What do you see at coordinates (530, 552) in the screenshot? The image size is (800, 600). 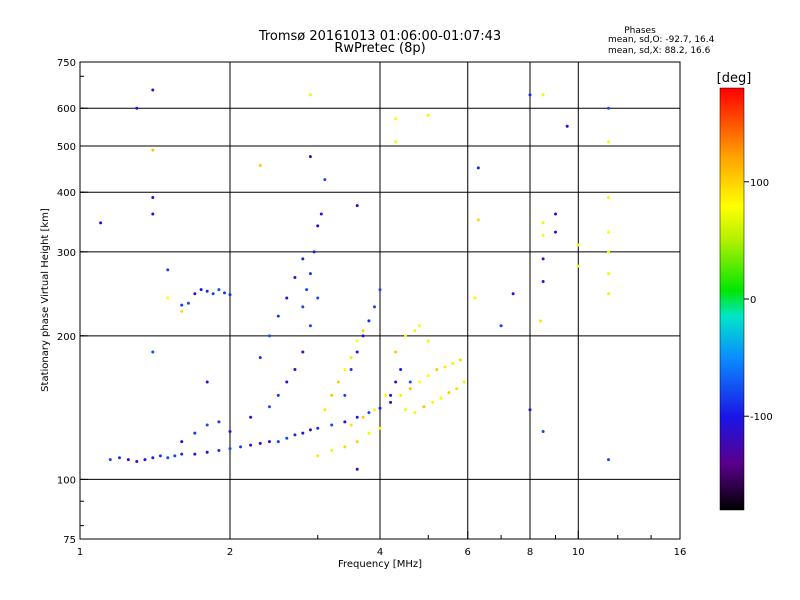 I see `x-tick-label: 8` at bounding box center [530, 552].